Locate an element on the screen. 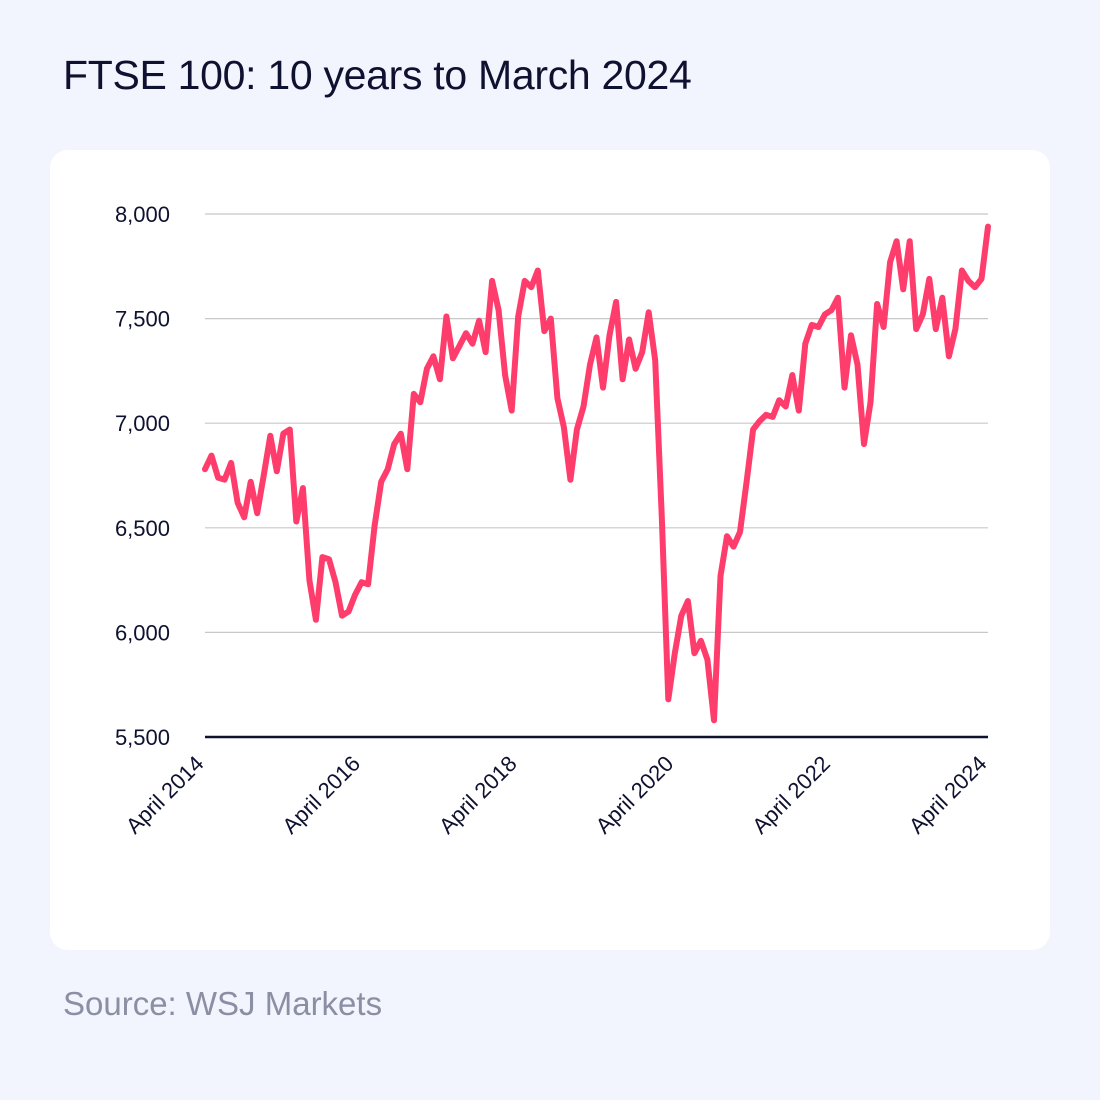  y-tick-label: 7,000 is located at coordinates (142, 423).